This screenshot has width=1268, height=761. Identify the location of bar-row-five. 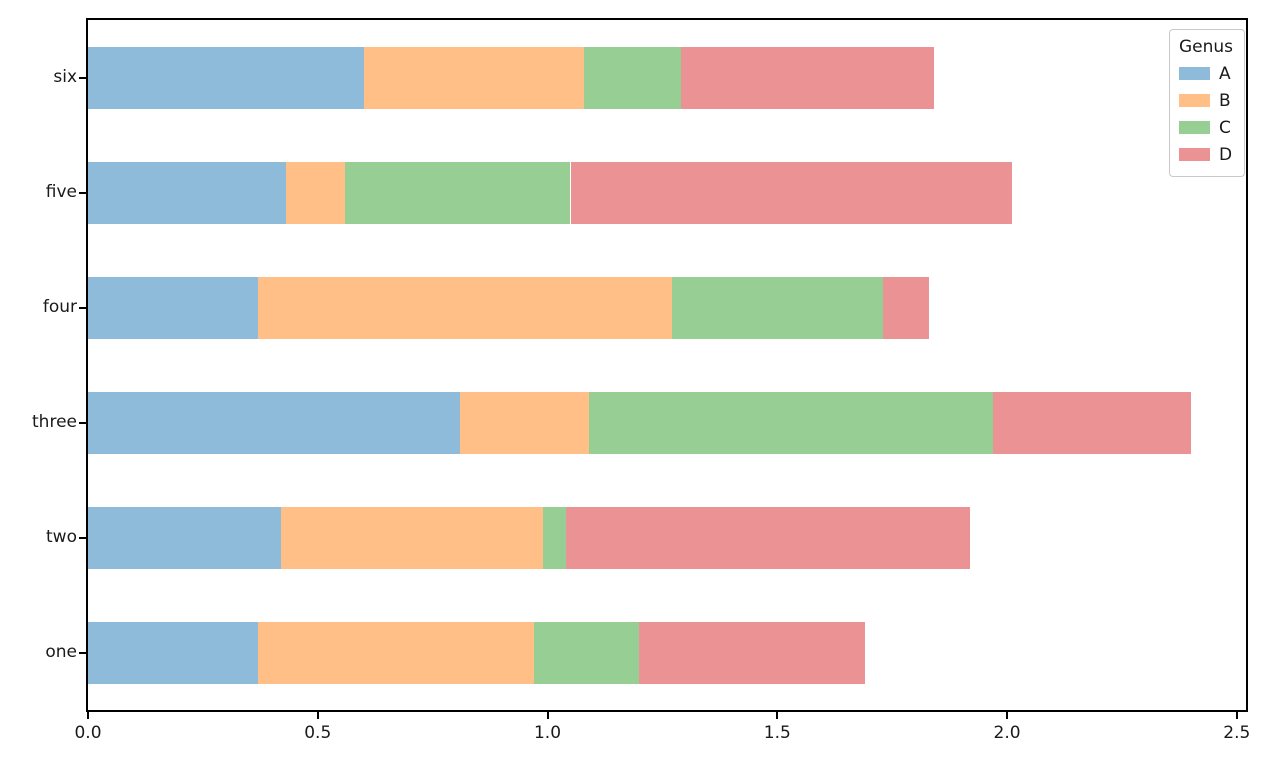
(667, 192).